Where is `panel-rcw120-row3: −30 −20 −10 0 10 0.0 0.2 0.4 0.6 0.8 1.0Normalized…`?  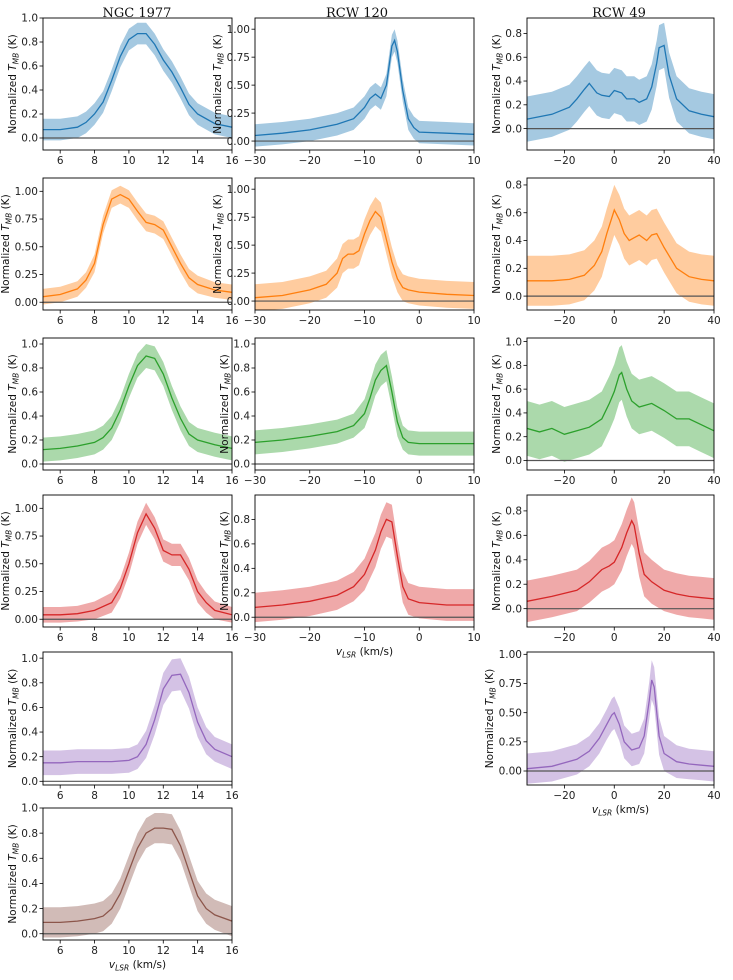 panel-rcw120-row3: −30 −20 −10 0 10 0.0 0.2 0.4 0.6 0.8 1.0Normalized… is located at coordinates (350, 412).